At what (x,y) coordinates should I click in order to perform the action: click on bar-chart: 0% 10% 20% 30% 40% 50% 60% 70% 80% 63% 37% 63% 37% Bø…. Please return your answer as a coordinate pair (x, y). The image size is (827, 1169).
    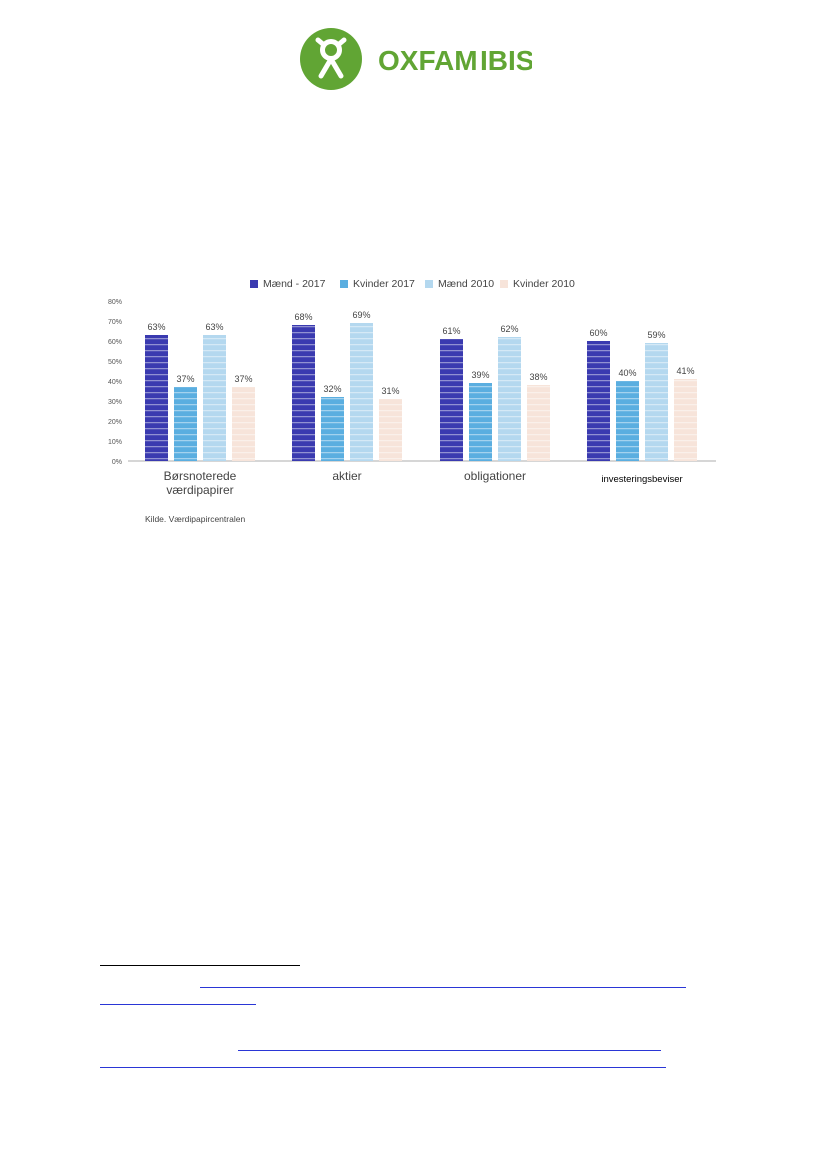
    Looking at the image, I should click on (412, 398).